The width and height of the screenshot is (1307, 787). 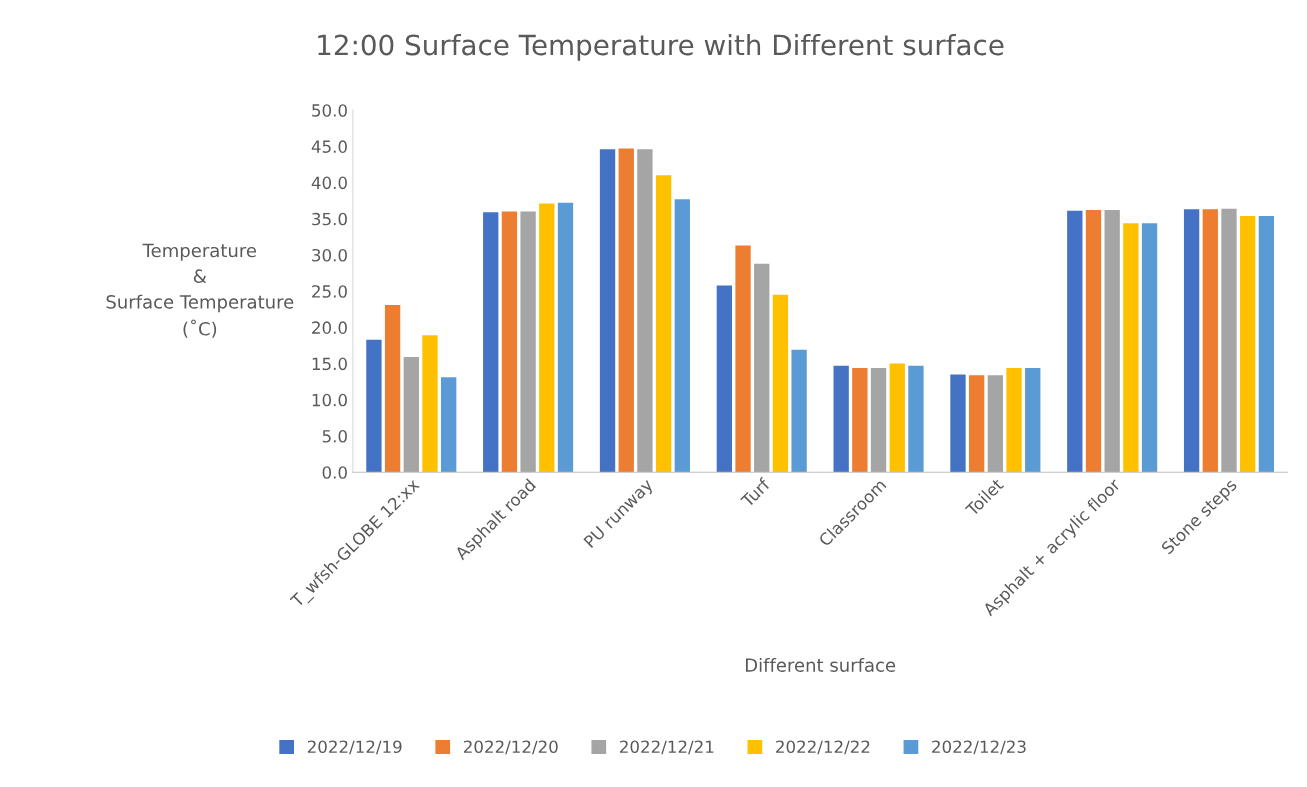 What do you see at coordinates (755, 492) in the screenshot?
I see `x-tick-label: Turf` at bounding box center [755, 492].